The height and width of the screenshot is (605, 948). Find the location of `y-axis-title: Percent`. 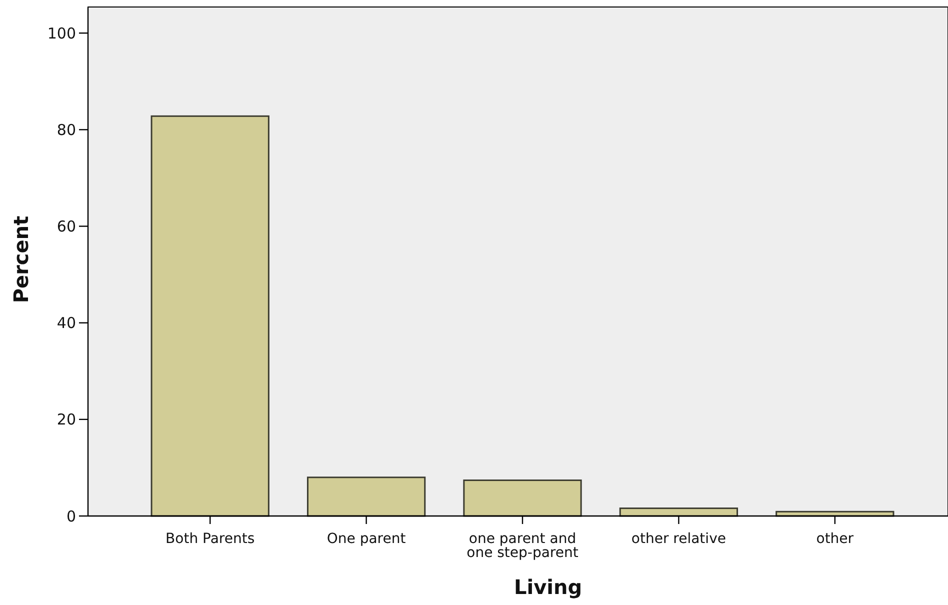

y-axis-title: Percent is located at coordinates (21, 259).